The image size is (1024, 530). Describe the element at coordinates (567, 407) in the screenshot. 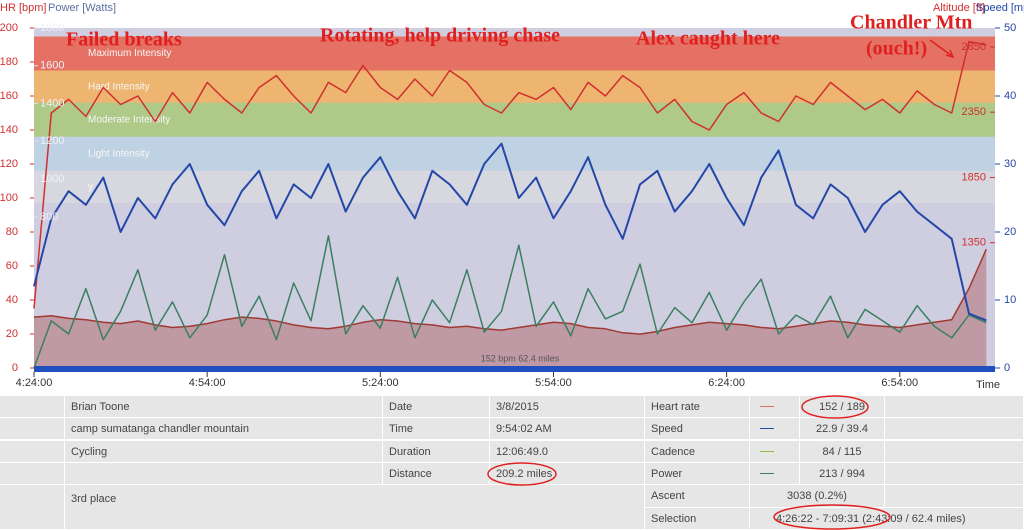

I see `table-cell: 3/8/2015` at that location.